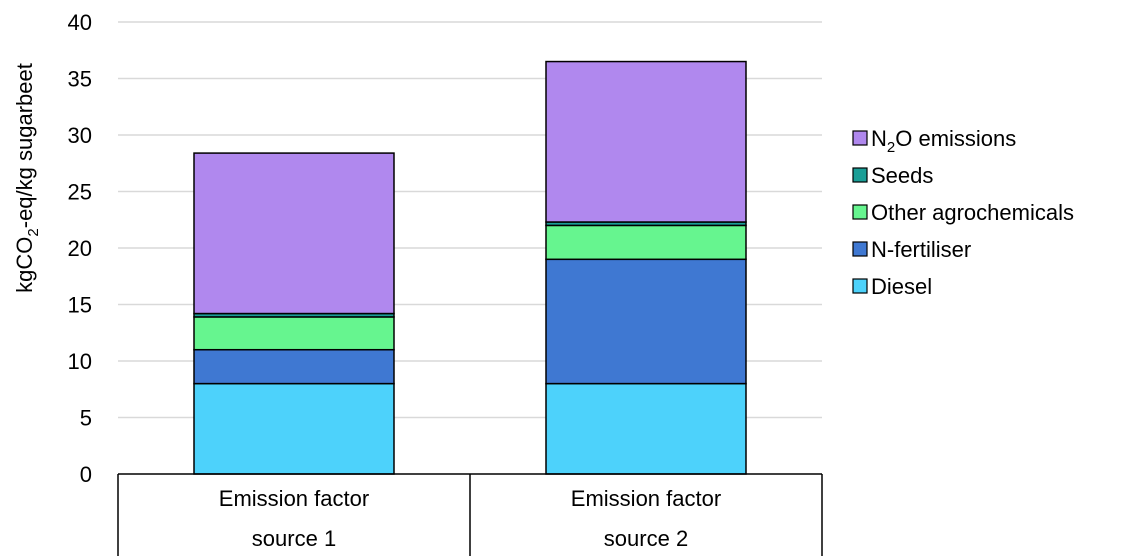  I want to click on legend-item: N2O emissions, so click(934, 141).